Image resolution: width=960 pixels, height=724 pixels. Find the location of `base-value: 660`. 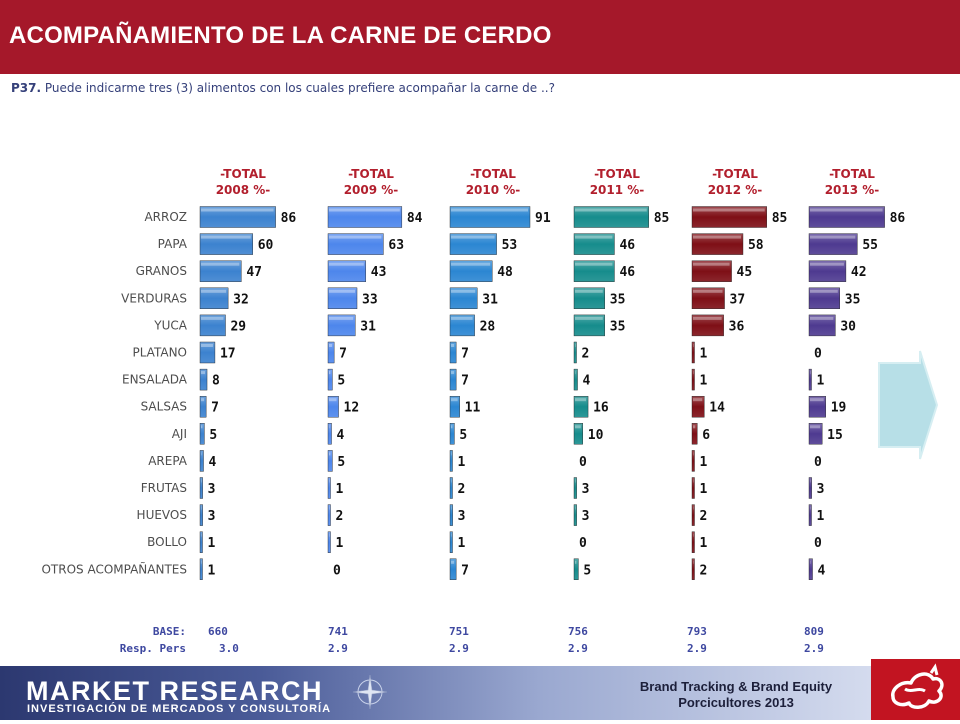

base-value: 660 is located at coordinates (218, 631).